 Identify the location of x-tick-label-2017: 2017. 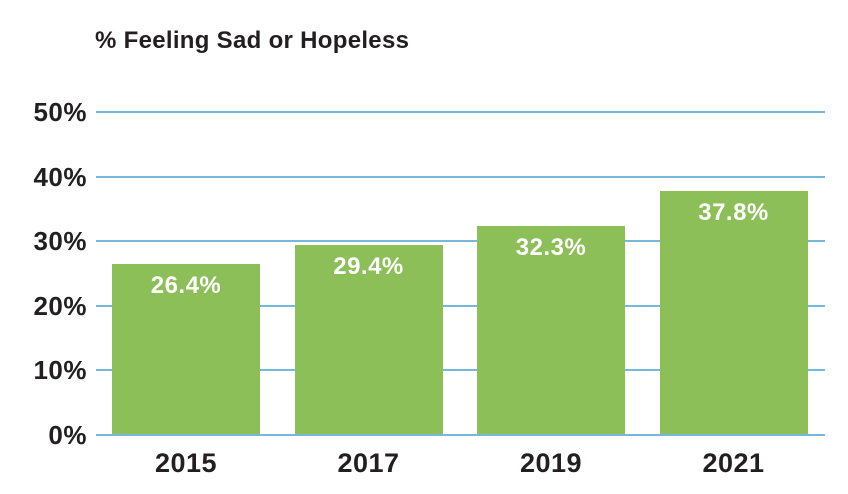
(368, 463).